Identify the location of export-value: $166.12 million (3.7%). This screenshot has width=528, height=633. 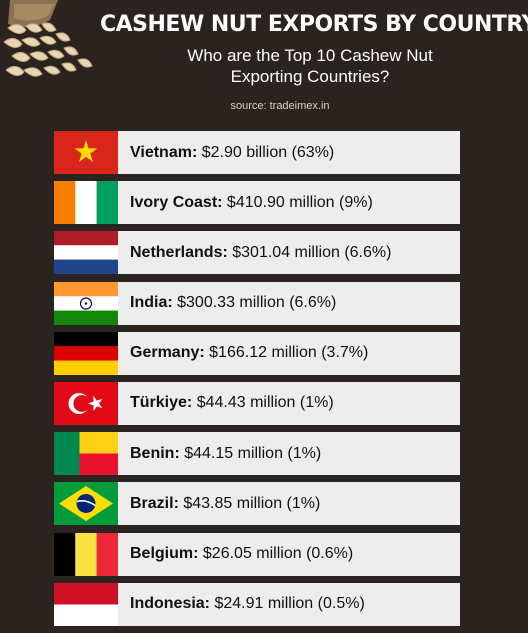
(289, 353).